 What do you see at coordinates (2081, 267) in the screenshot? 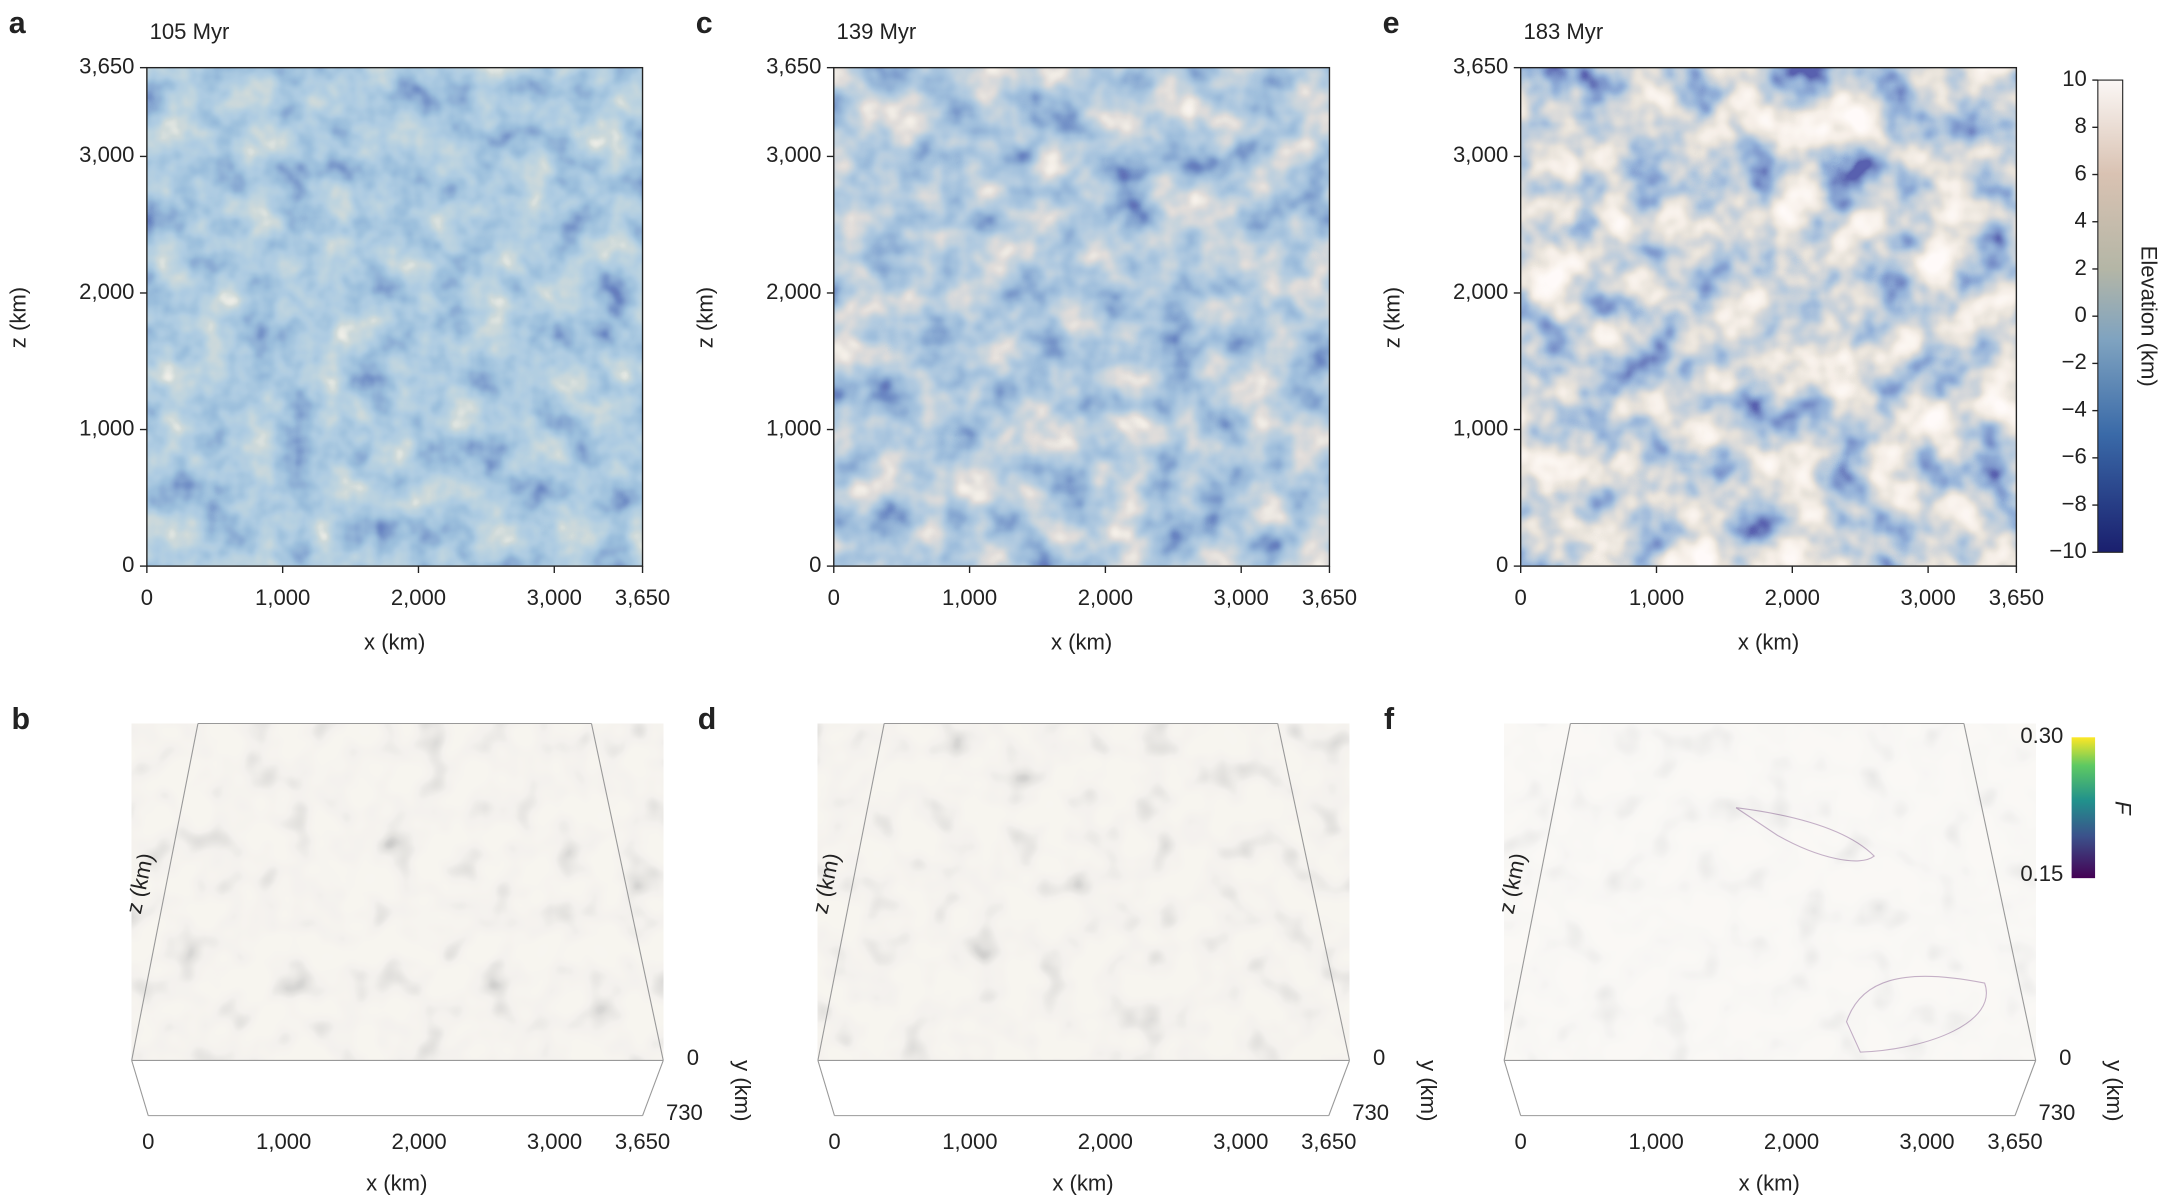
I see `colorbar-tick-label: 2` at bounding box center [2081, 267].